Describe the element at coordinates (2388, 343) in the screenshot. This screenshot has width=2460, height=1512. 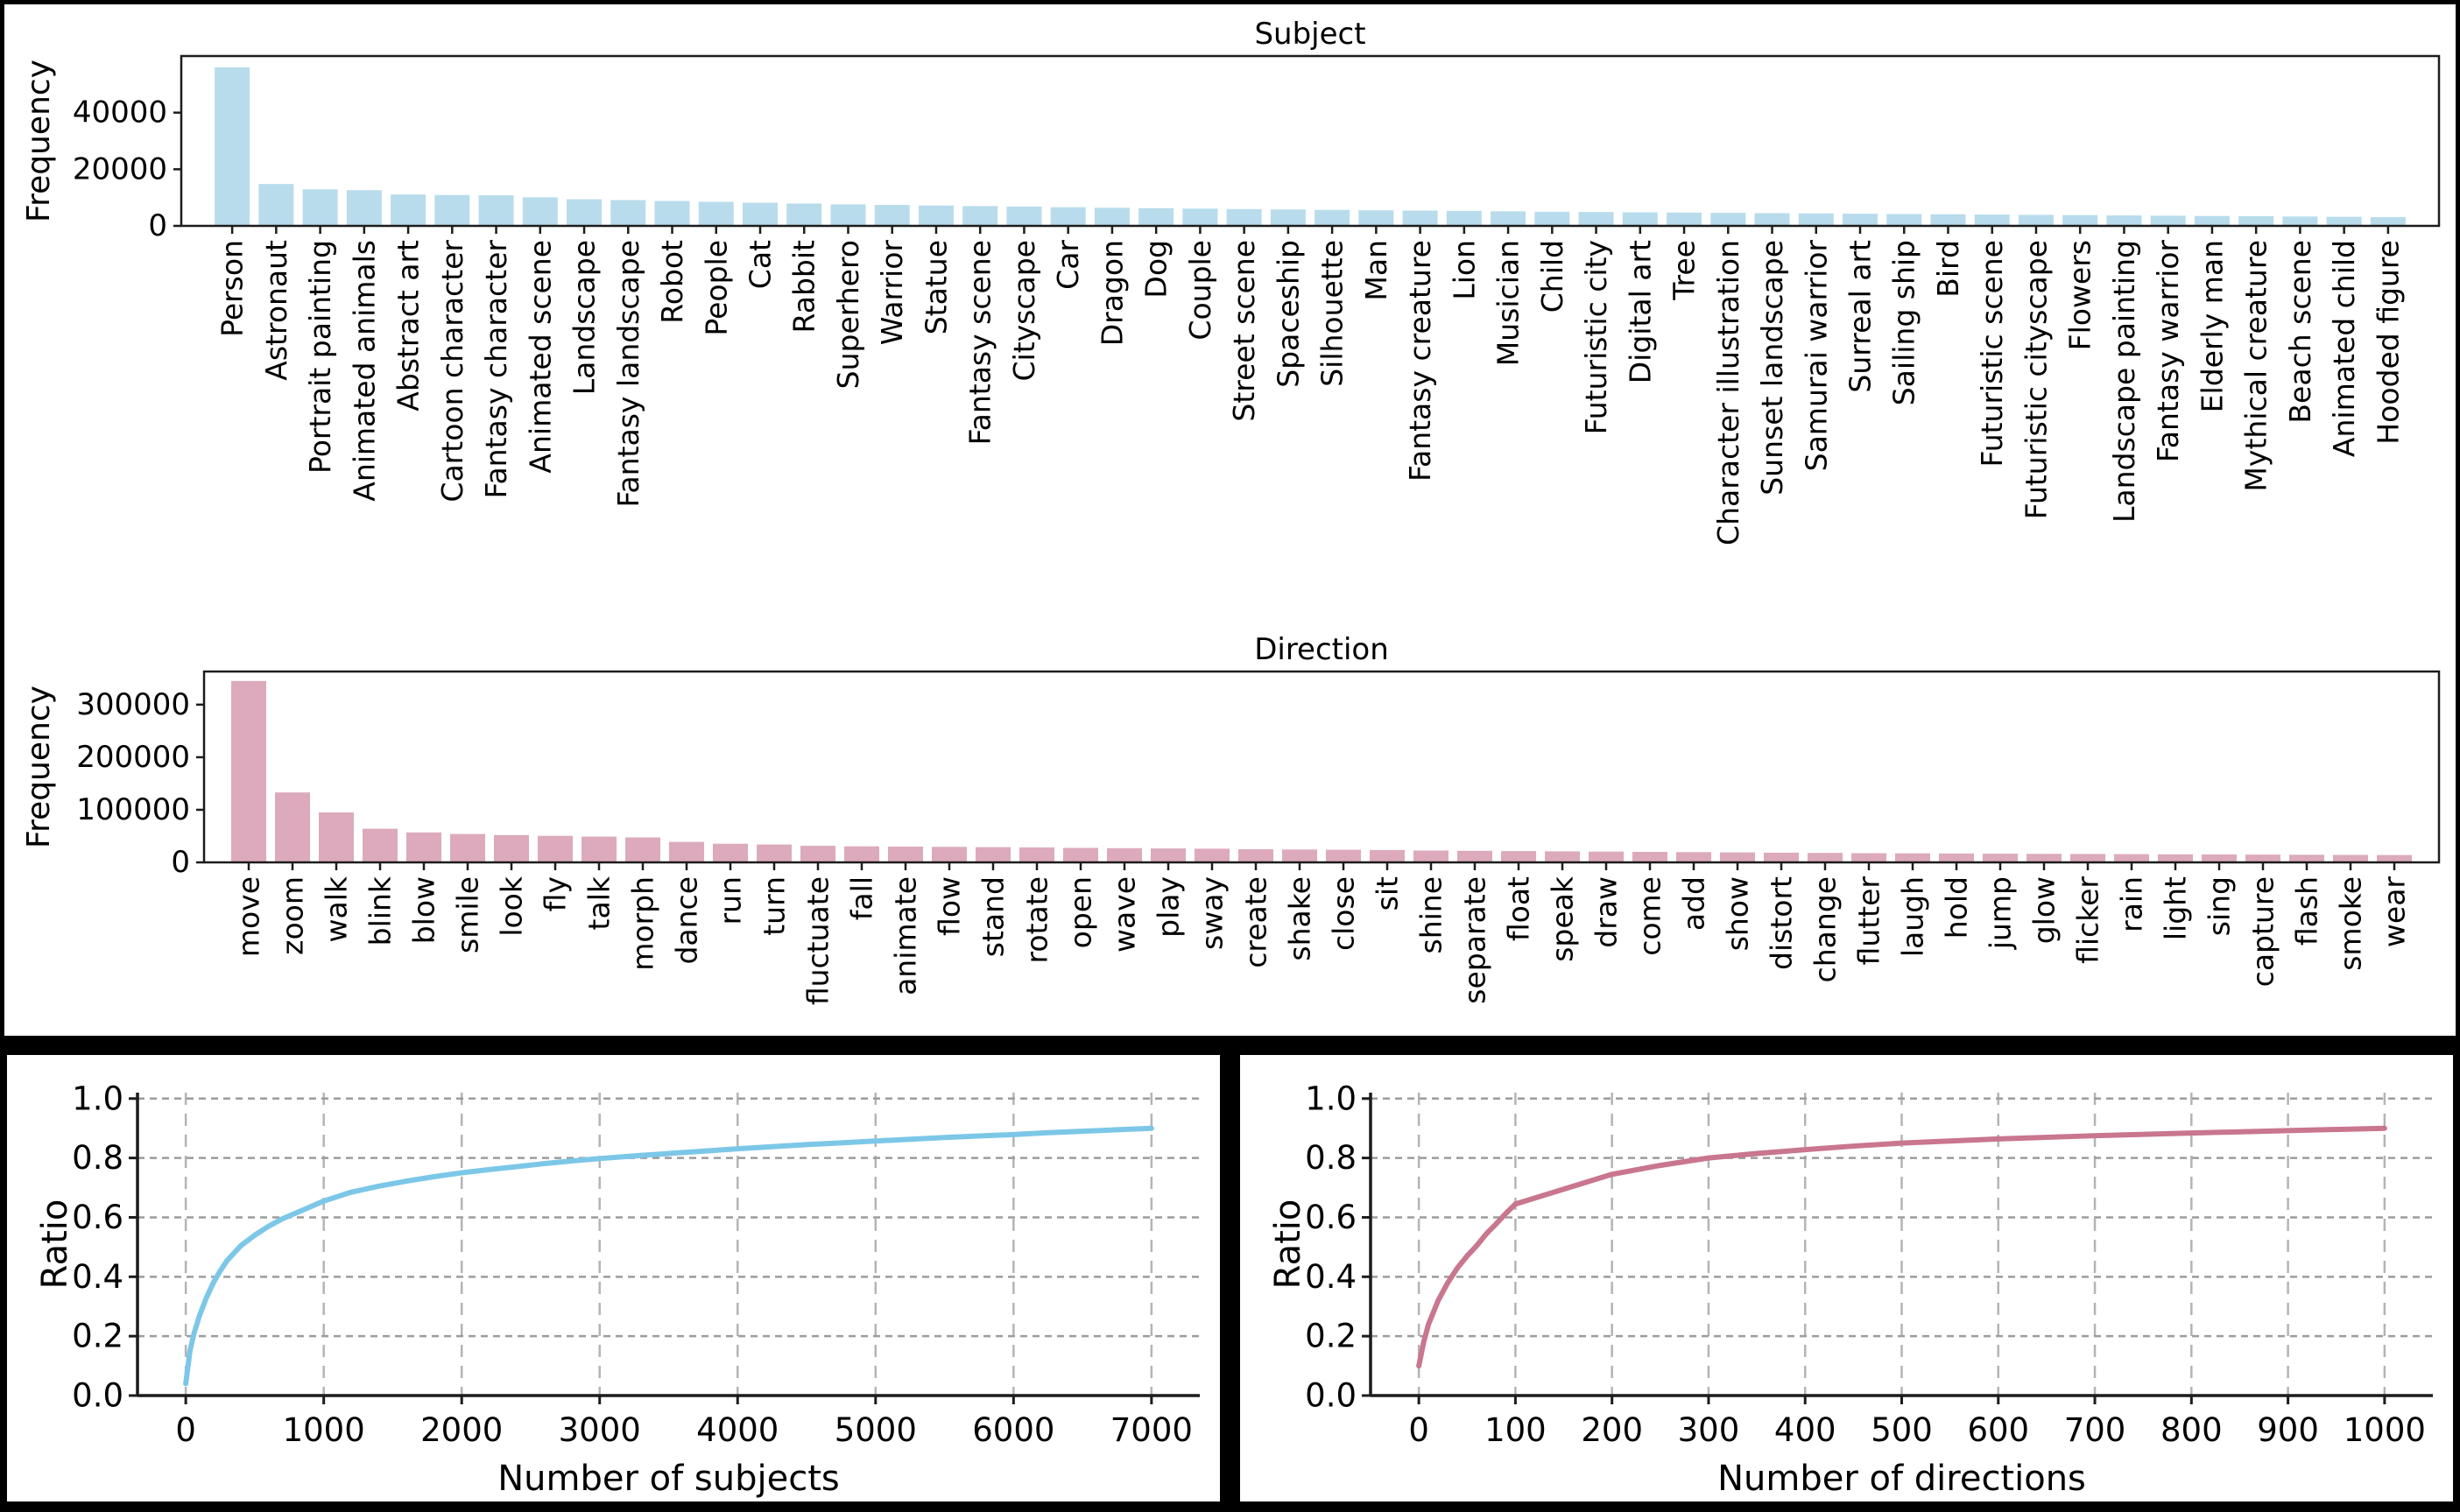
I see `subject_bar-xtick-label: Hooded figure` at that location.